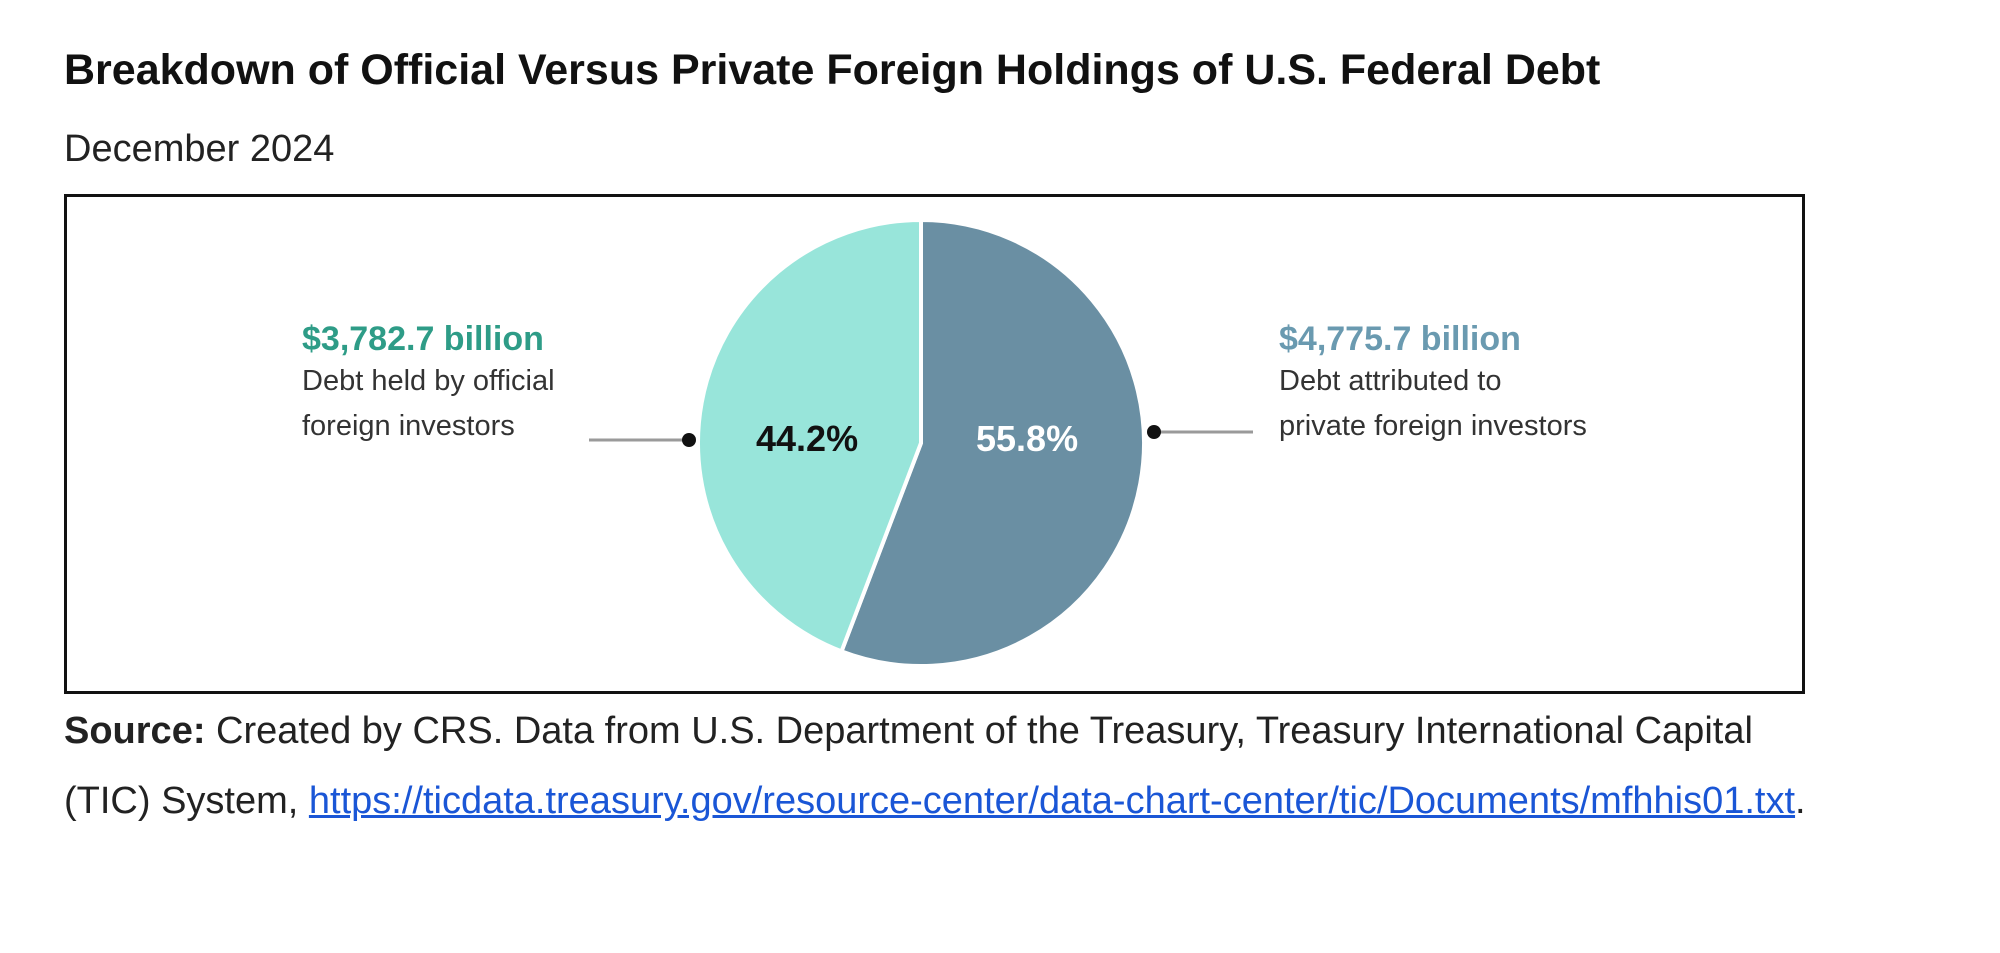 This screenshot has width=2000, height=953. I want to click on source-end: ., so click(1800, 801).